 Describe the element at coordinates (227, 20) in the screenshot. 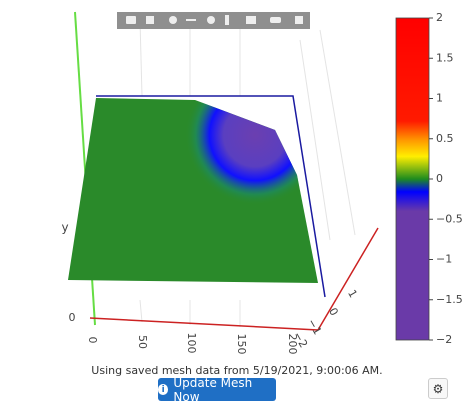

I see `turntable-button` at that location.